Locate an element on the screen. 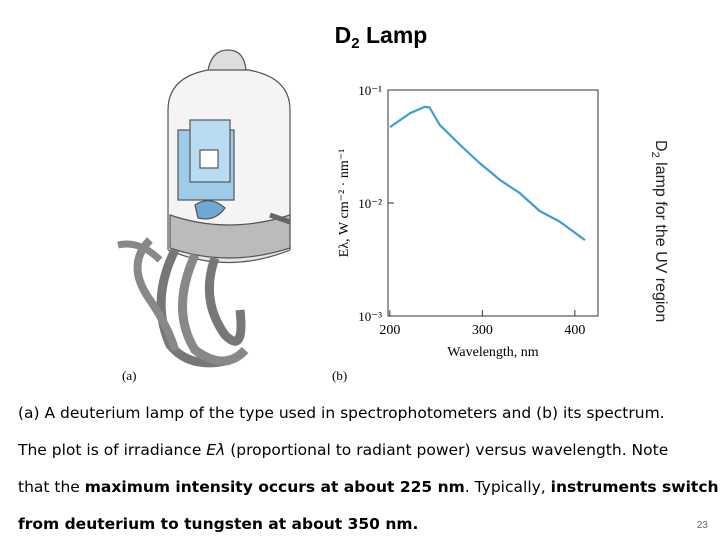  spectrum-line is located at coordinates (487, 173).